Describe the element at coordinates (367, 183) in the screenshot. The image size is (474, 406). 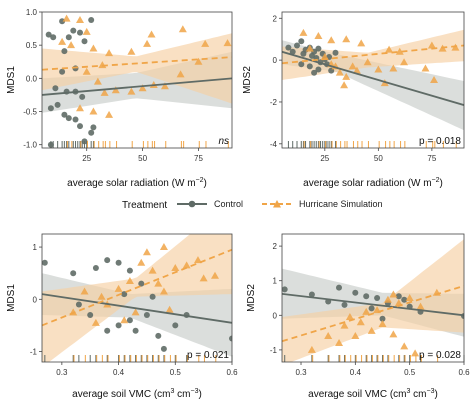
I see `x-axis-label-part: average solar radiation (W m` at that location.